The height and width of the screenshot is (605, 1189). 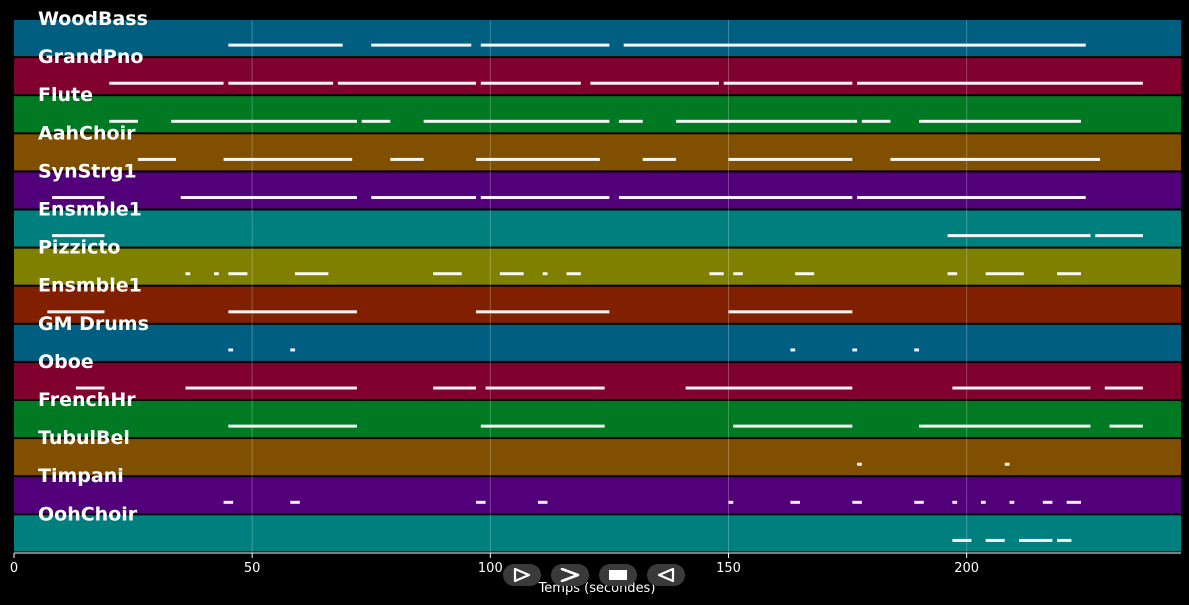 What do you see at coordinates (81, 476) in the screenshot?
I see `track-label: Timpani` at bounding box center [81, 476].